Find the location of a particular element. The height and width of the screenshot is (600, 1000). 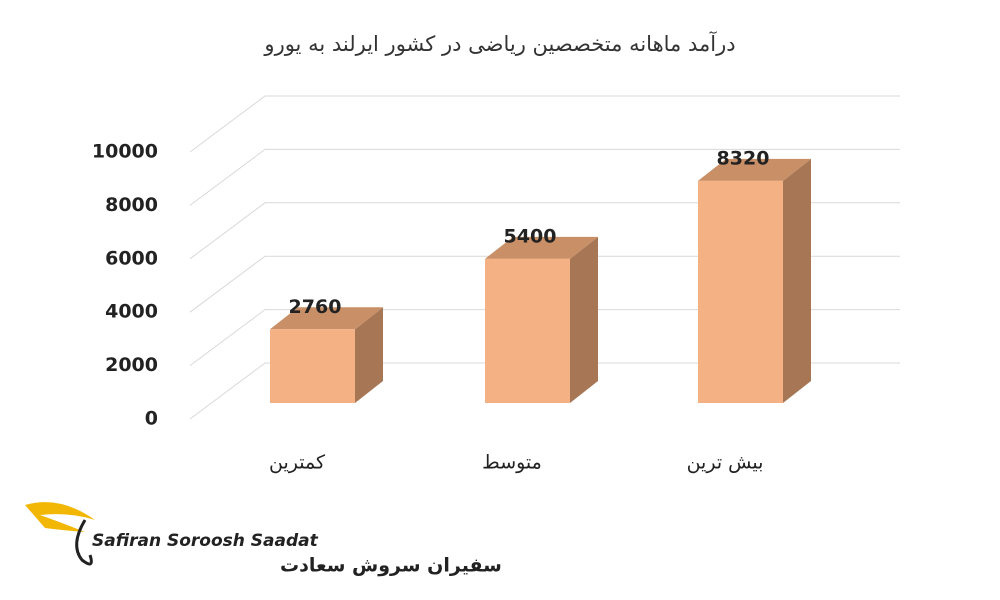

x-tick-label: کمترین is located at coordinates (297, 463).